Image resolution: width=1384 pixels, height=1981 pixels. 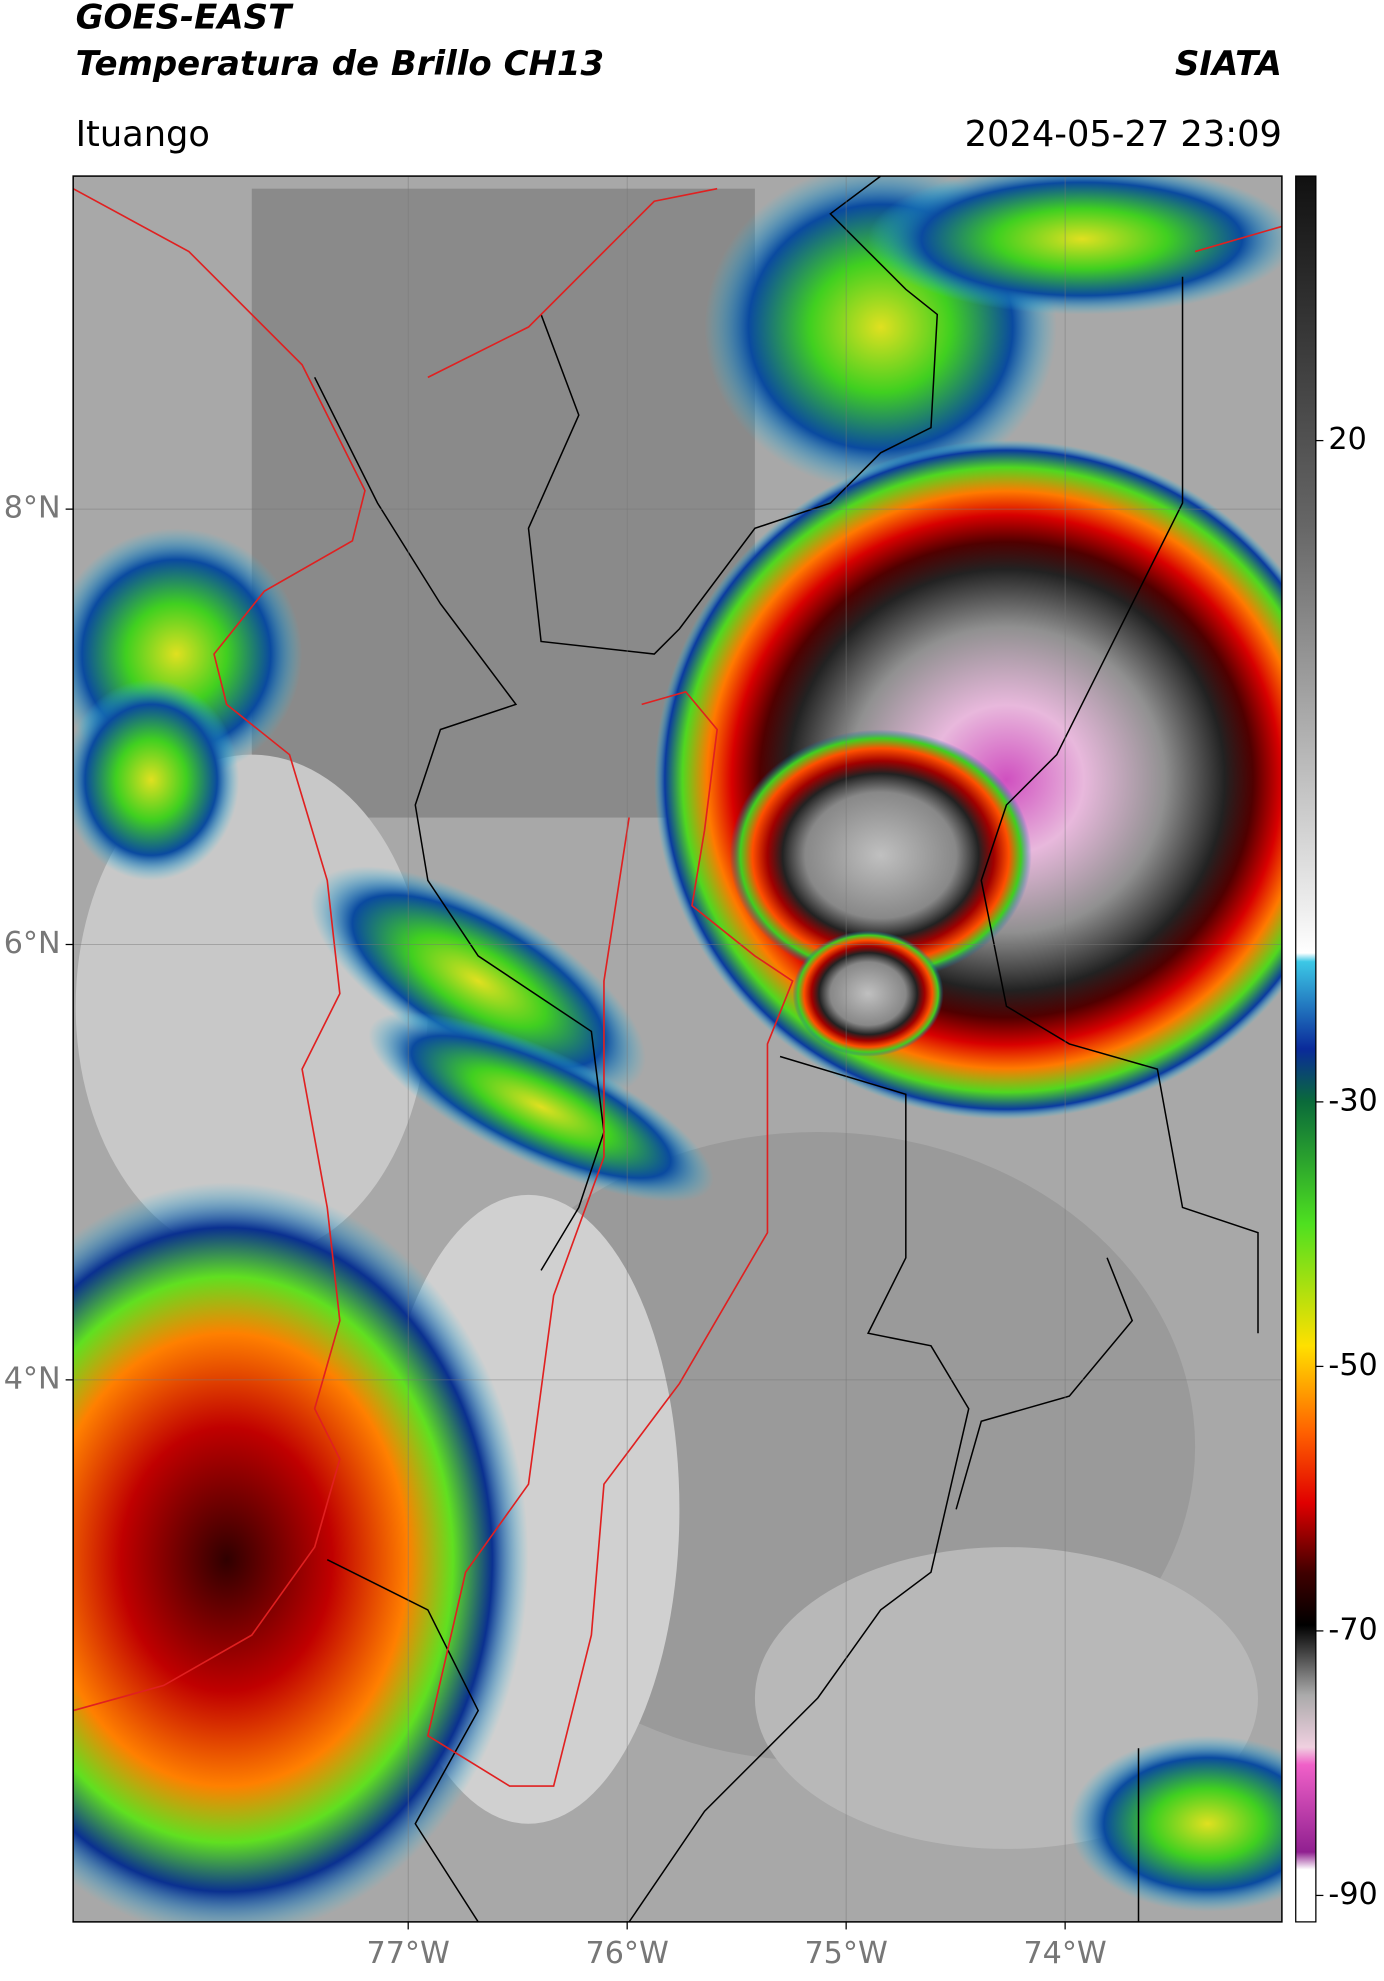 What do you see at coordinates (1347, 439) in the screenshot?
I see `colorbar-tick-label: 20` at bounding box center [1347, 439].